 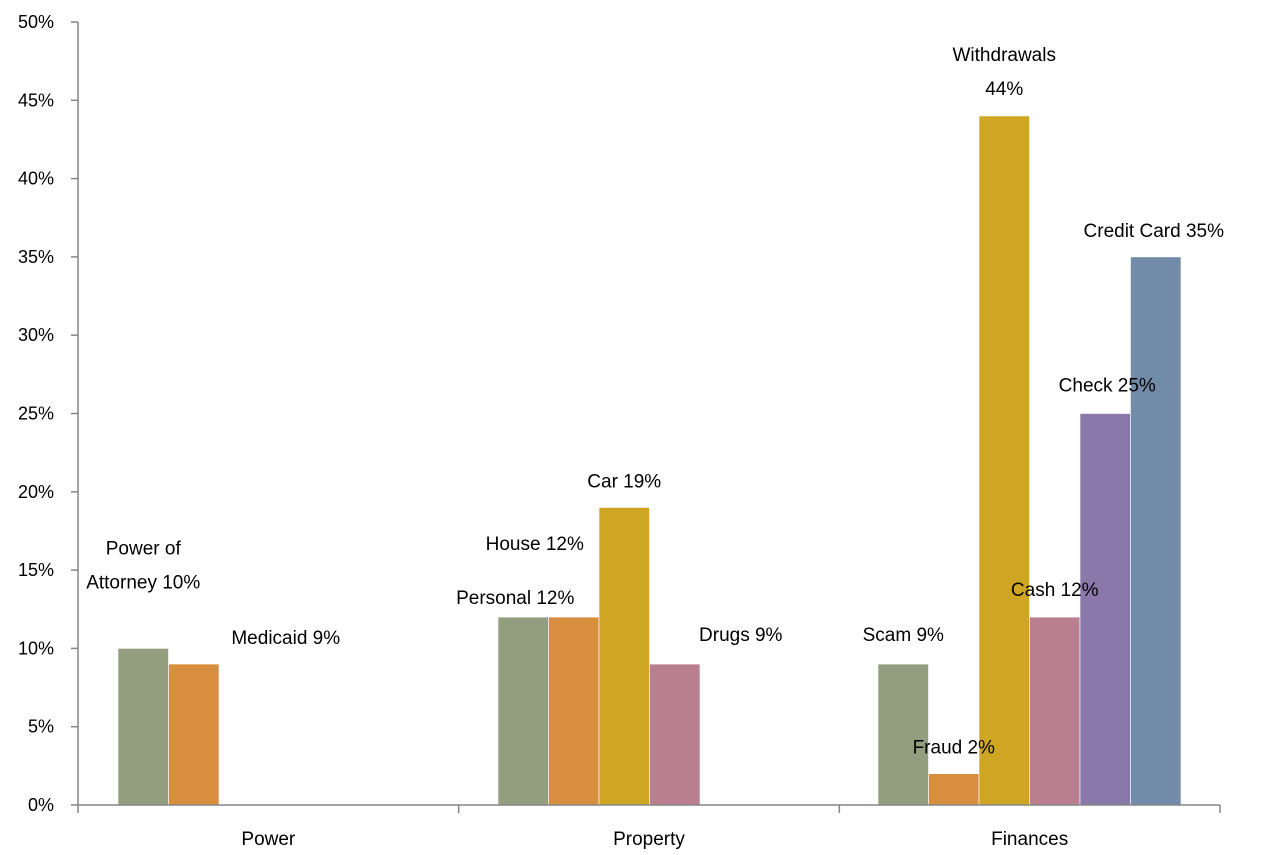 I want to click on y-tick-label: 50%, so click(x=36, y=22).